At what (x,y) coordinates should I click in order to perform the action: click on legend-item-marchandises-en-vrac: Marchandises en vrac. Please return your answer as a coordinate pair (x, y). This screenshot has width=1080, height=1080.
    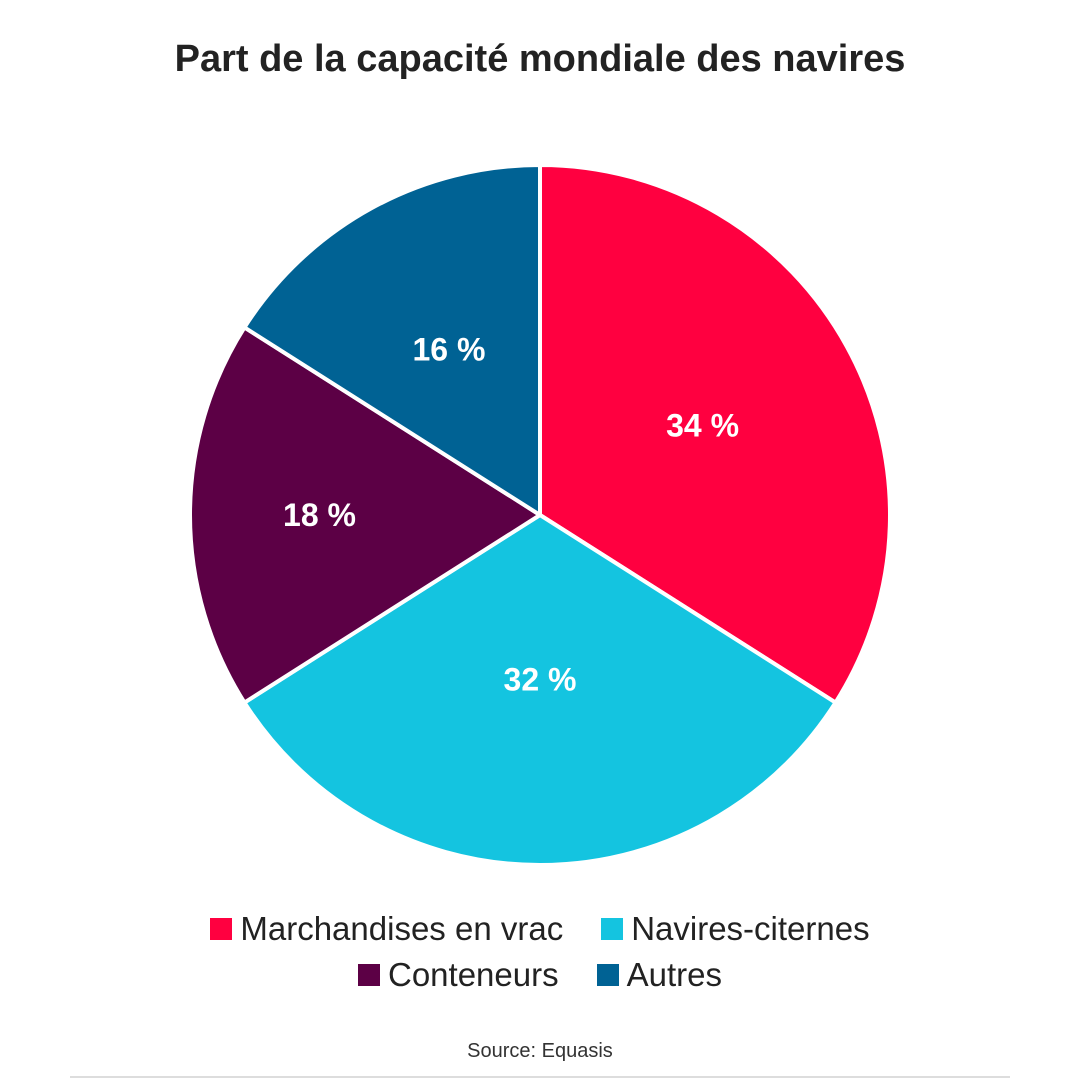
    Looking at the image, I should click on (386, 929).